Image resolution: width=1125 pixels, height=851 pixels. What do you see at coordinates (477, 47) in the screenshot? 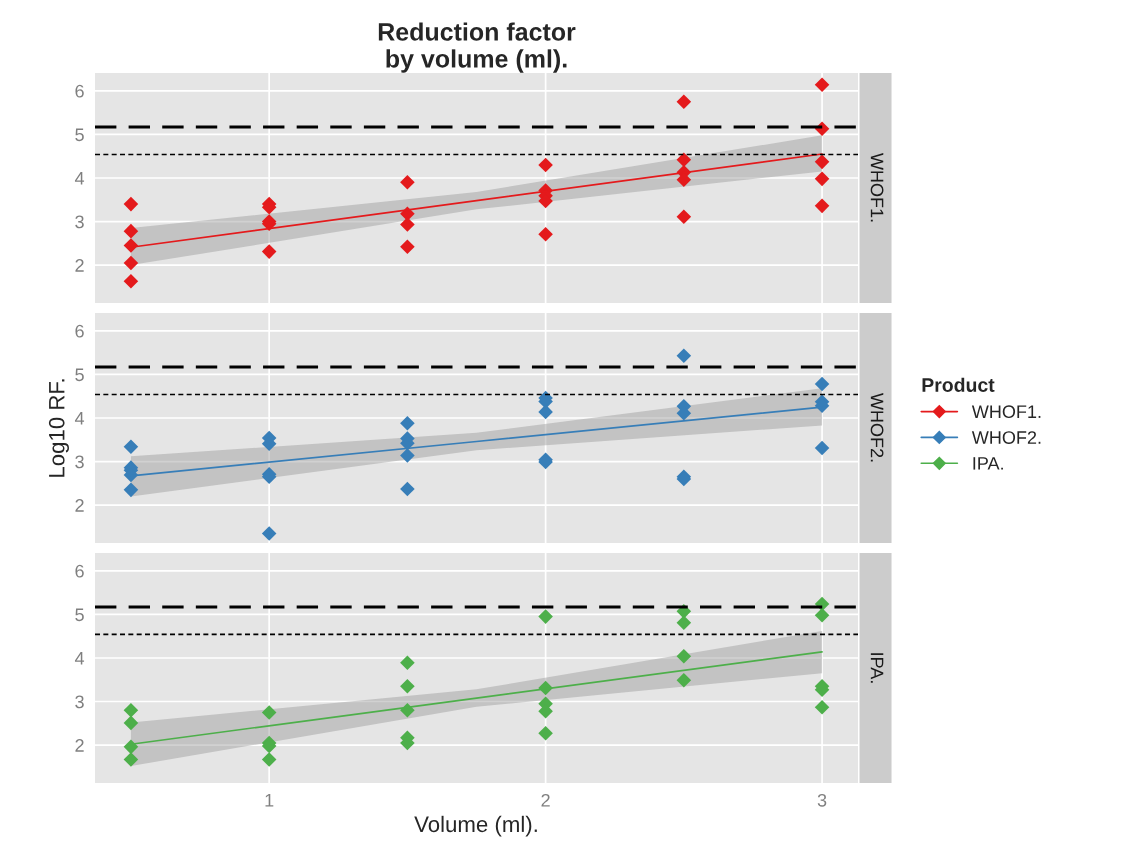
I see `chart-title: Reduction factor by volume (ml).` at bounding box center [477, 47].